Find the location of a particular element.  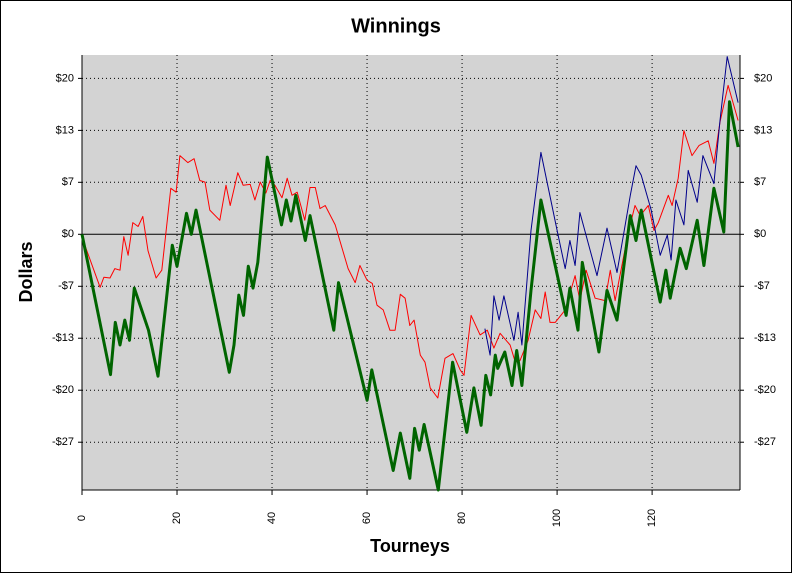

x-tick-label: 120 is located at coordinates (652, 518).